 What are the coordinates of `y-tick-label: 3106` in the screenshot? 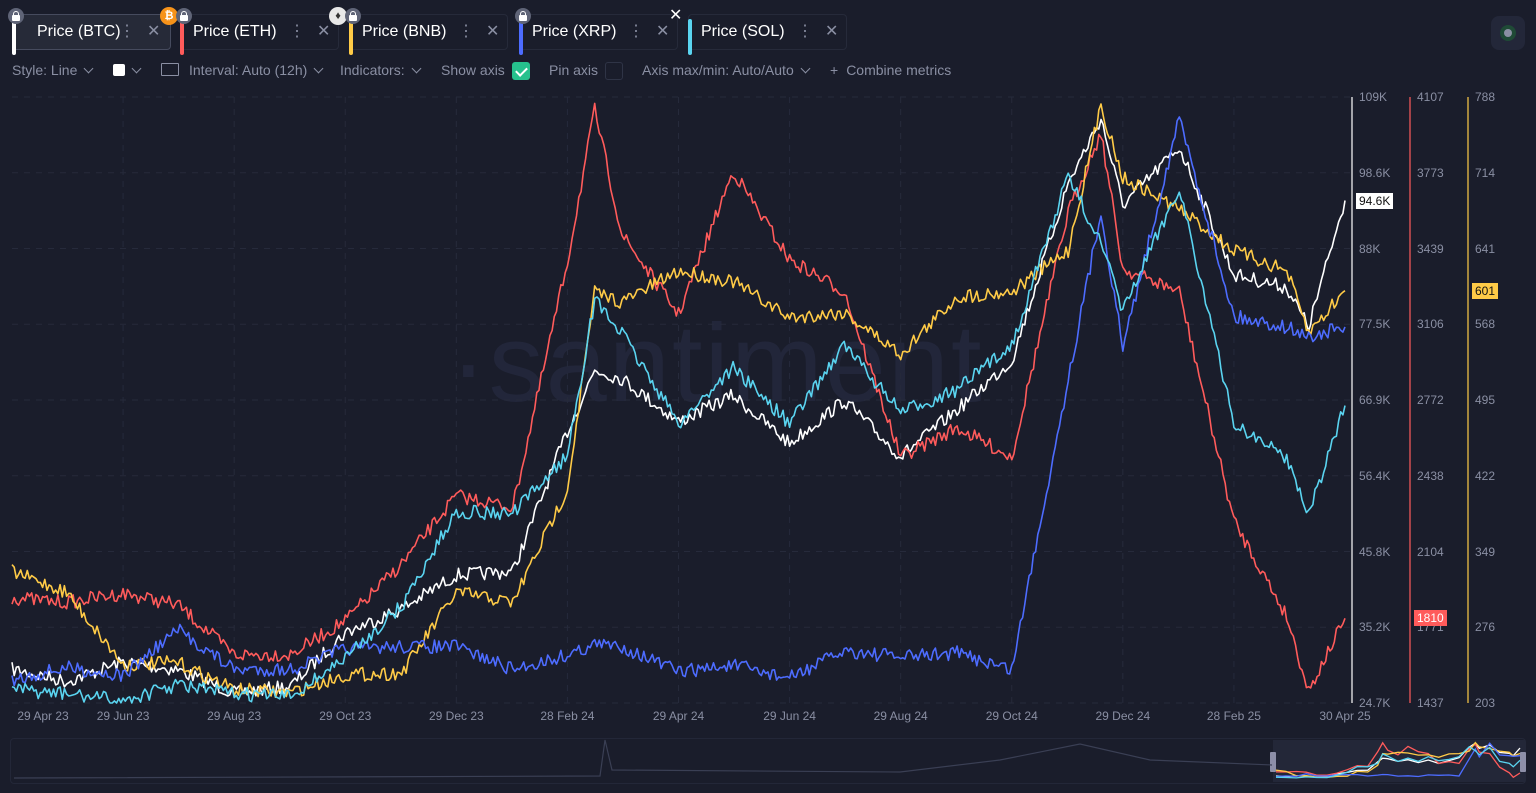 It's located at (1430, 324).